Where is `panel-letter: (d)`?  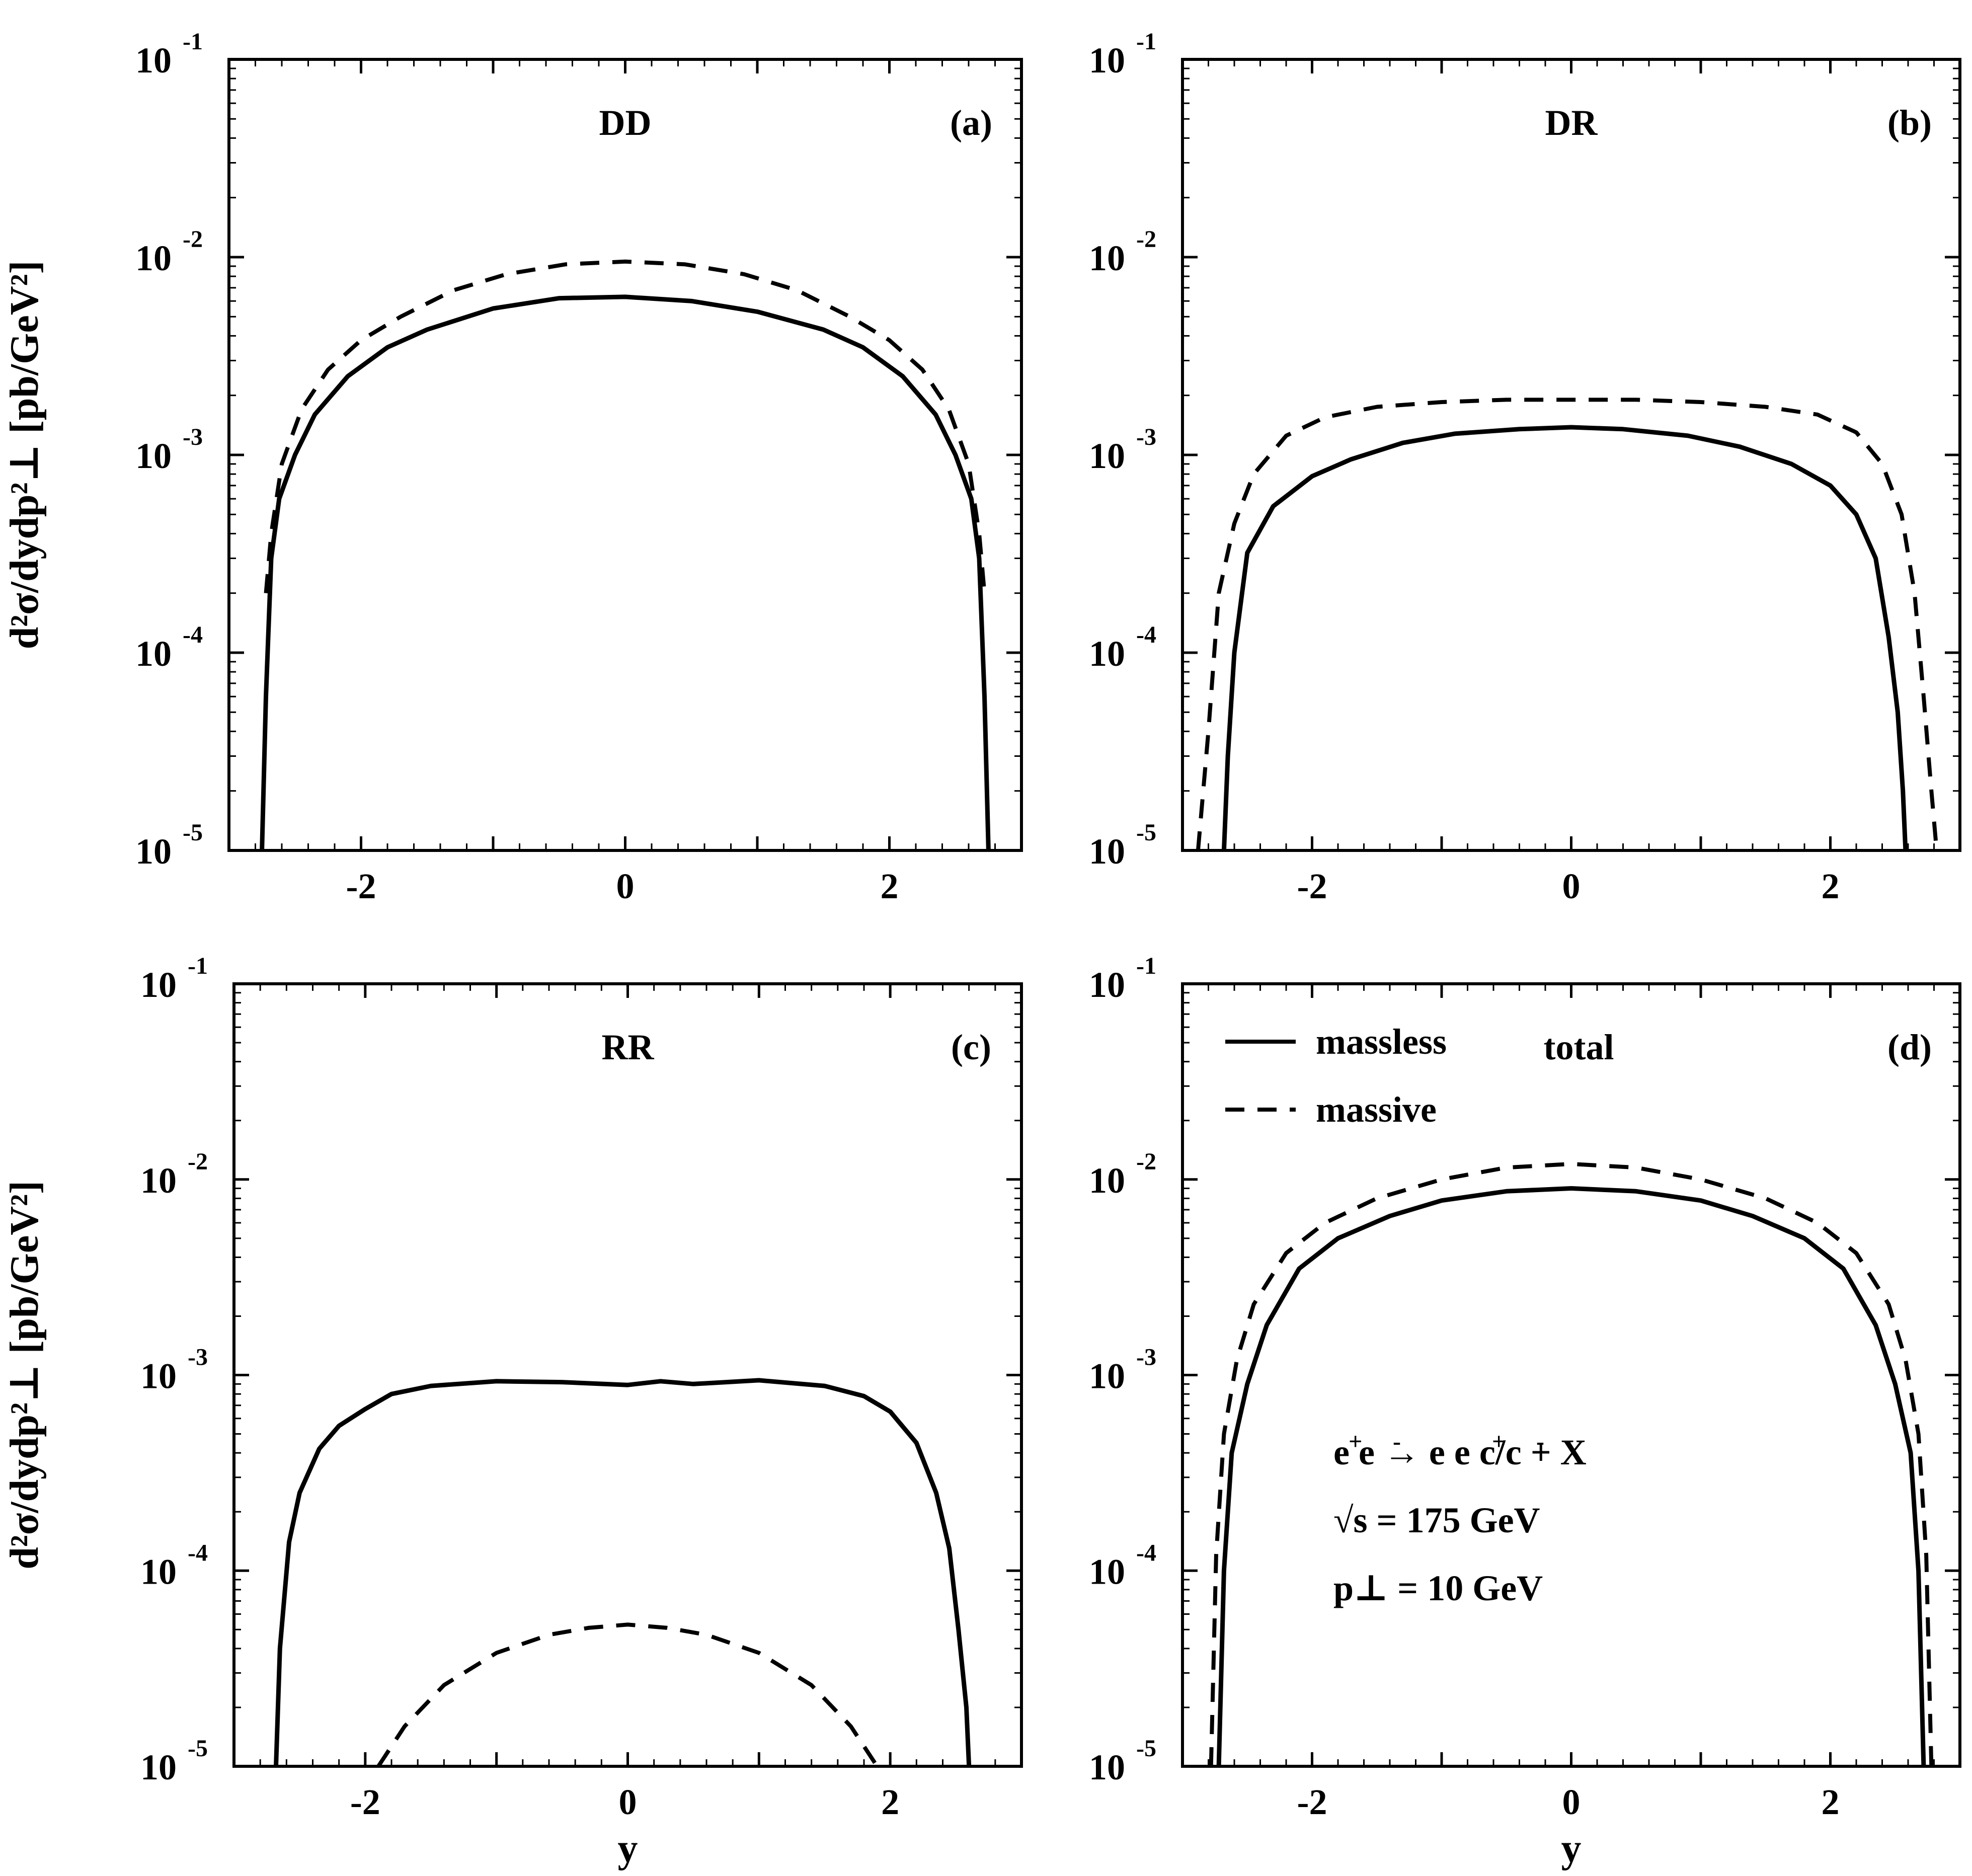
panel-letter: (d) is located at coordinates (1909, 1047).